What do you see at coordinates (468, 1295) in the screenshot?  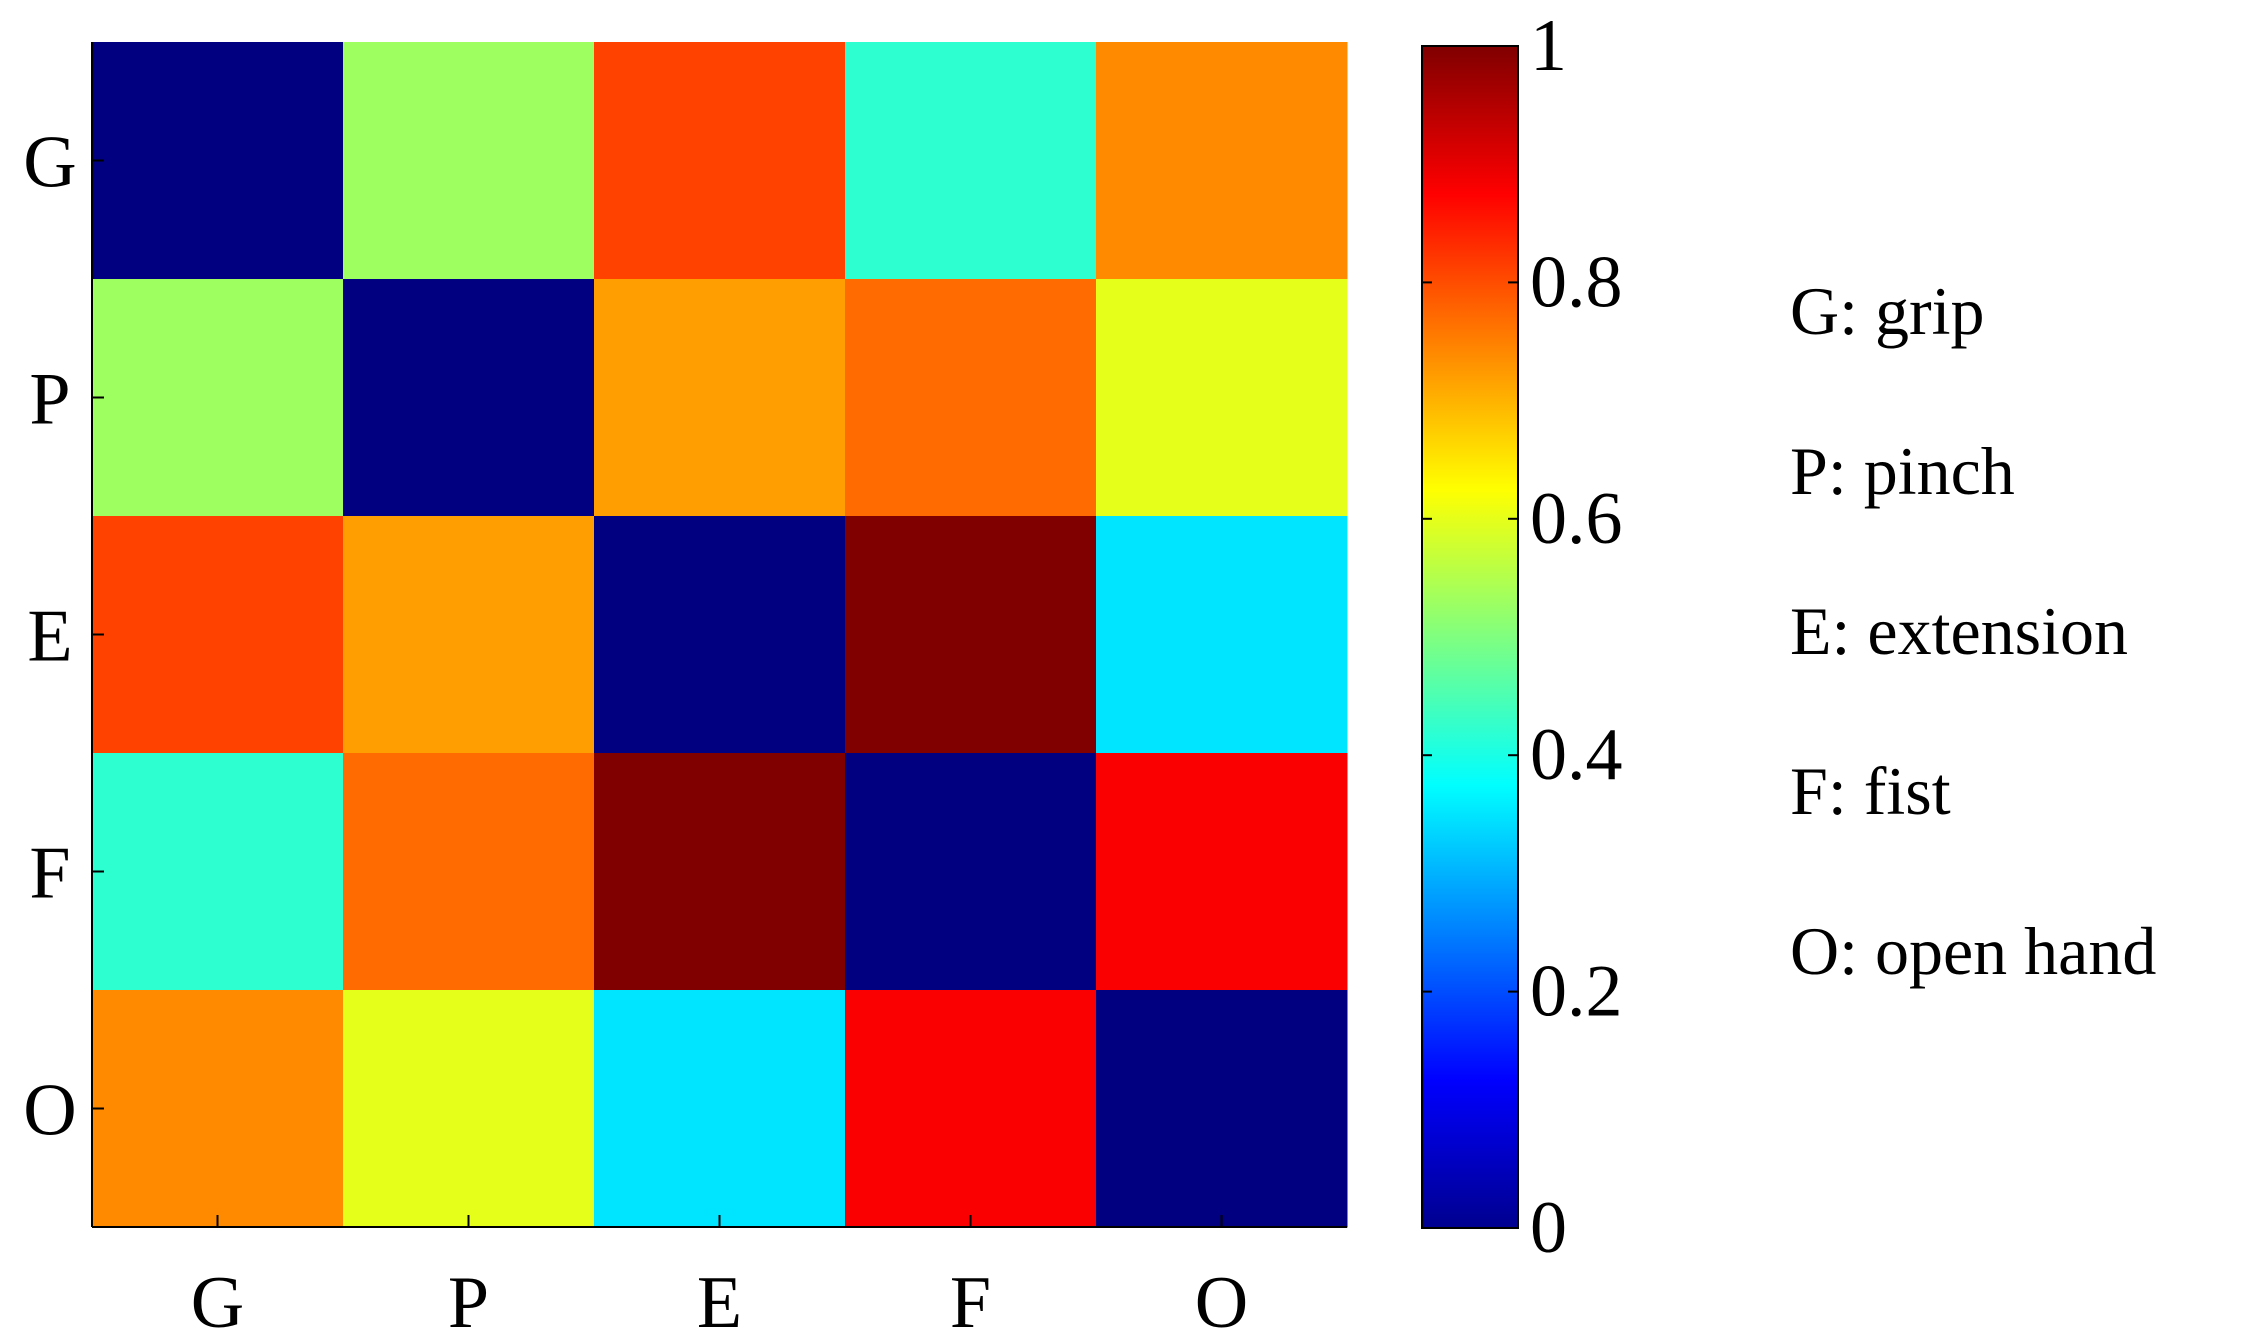 I see `x-tick-label-P: P` at bounding box center [468, 1295].